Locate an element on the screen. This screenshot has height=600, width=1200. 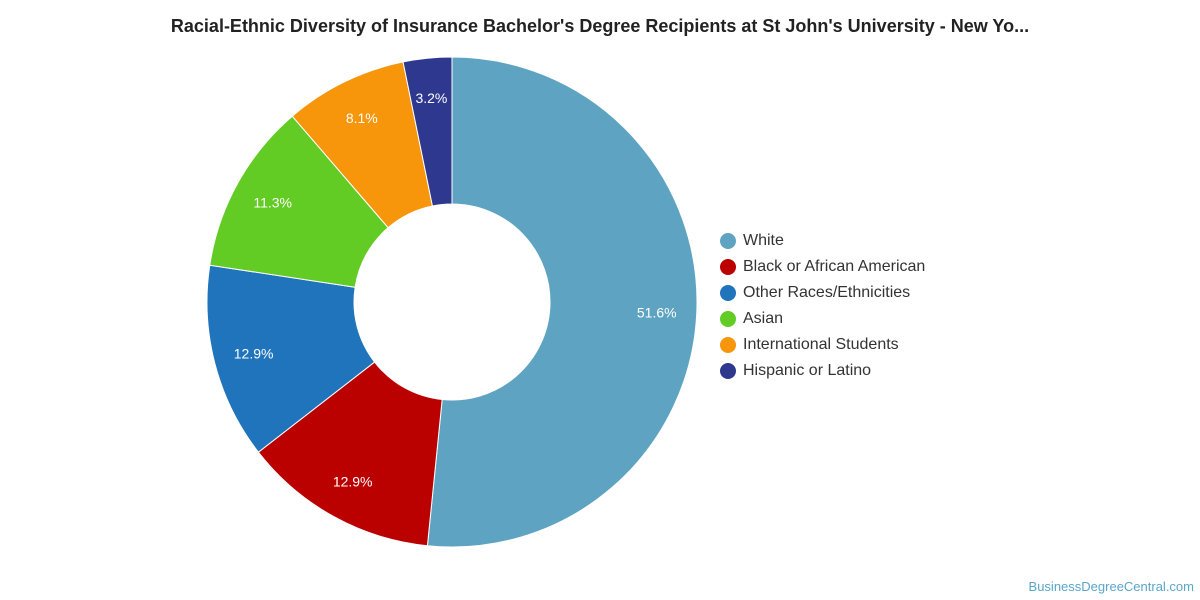
legend-item: White is located at coordinates (822, 241).